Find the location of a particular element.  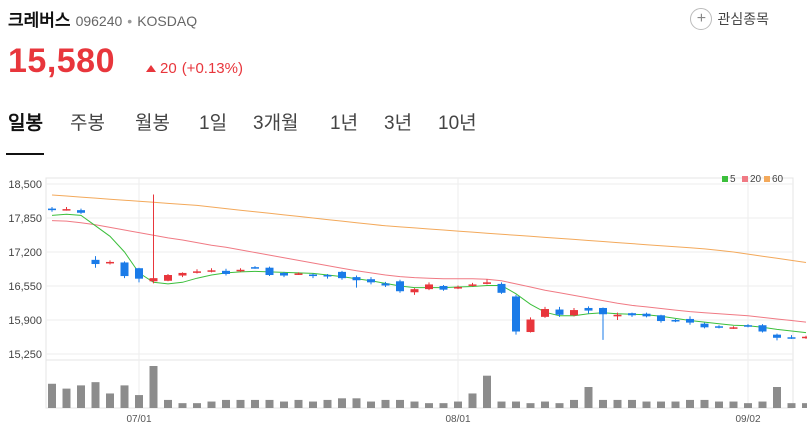

y-tick-label: 15,250 is located at coordinates (25, 355).